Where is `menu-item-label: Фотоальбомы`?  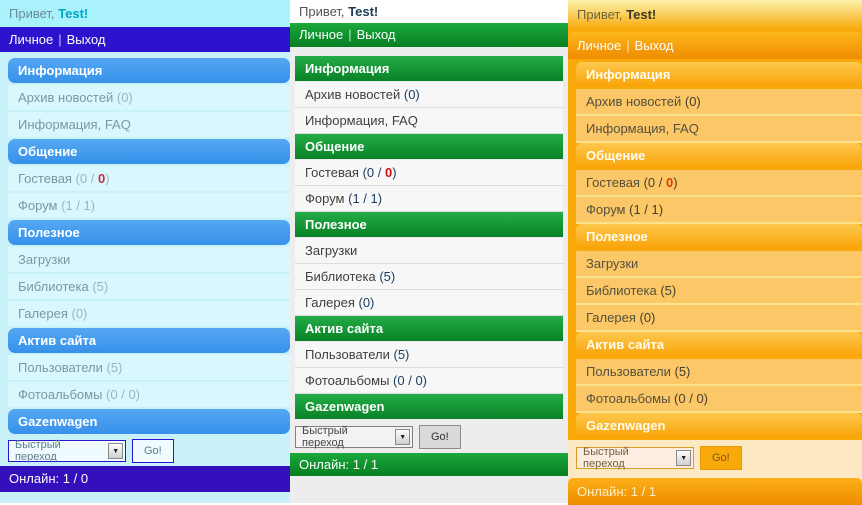
menu-item-label: Фотоальбомы is located at coordinates (628, 398).